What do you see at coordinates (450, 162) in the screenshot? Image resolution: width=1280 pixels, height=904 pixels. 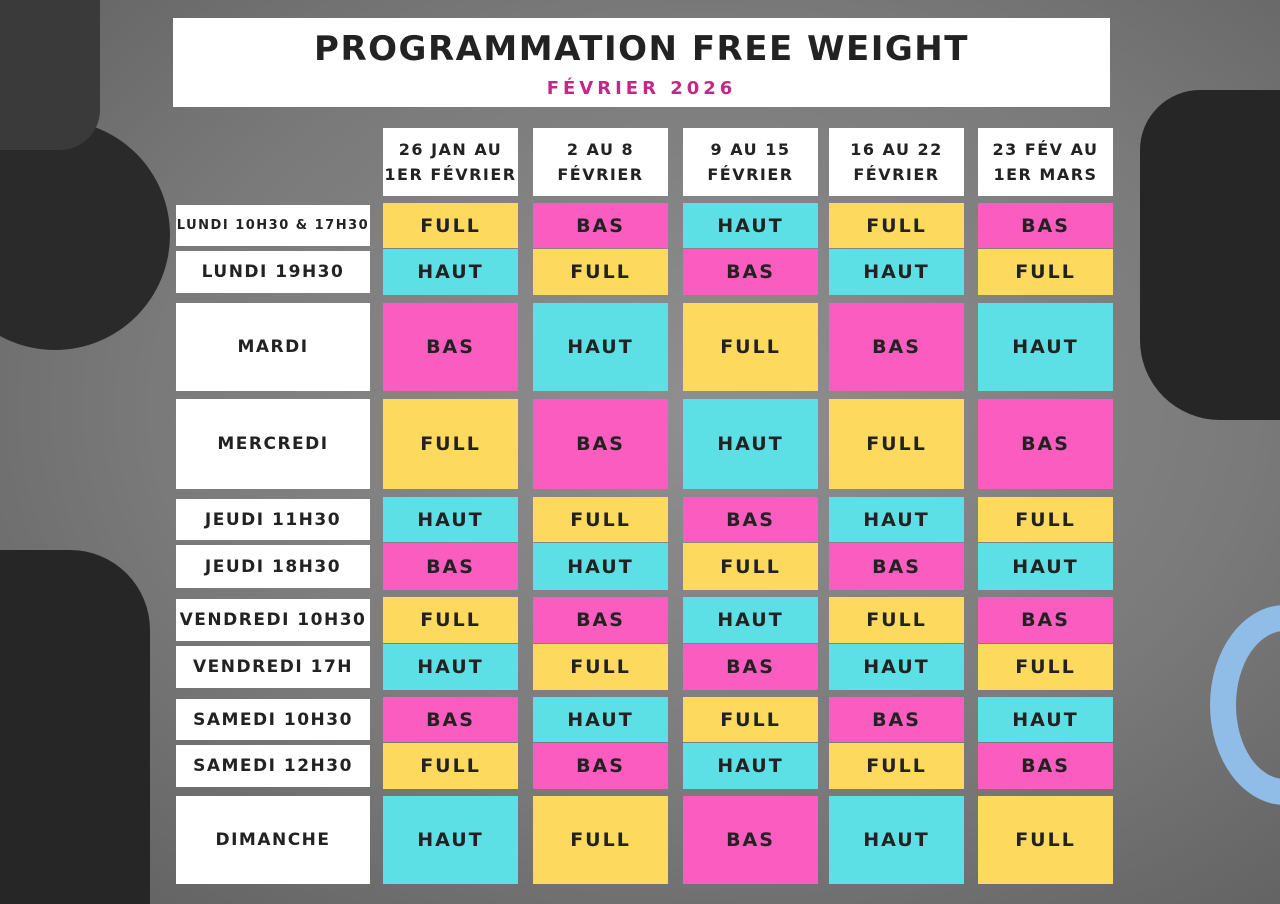 I see `column-header: 26 JAN AU 1ER FÉVRIER` at bounding box center [450, 162].